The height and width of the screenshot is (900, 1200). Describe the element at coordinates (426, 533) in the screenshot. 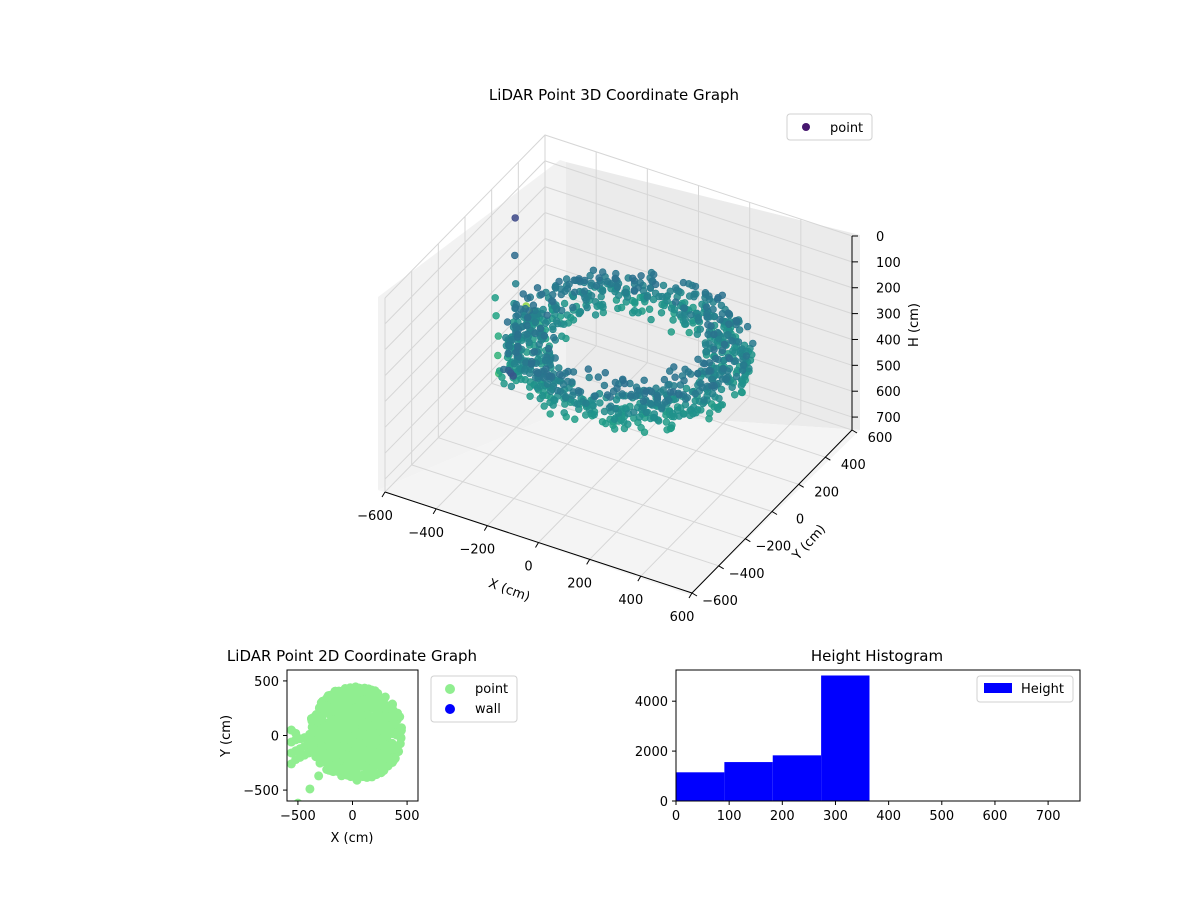

I see `x-tick-label-3d: −400` at that location.